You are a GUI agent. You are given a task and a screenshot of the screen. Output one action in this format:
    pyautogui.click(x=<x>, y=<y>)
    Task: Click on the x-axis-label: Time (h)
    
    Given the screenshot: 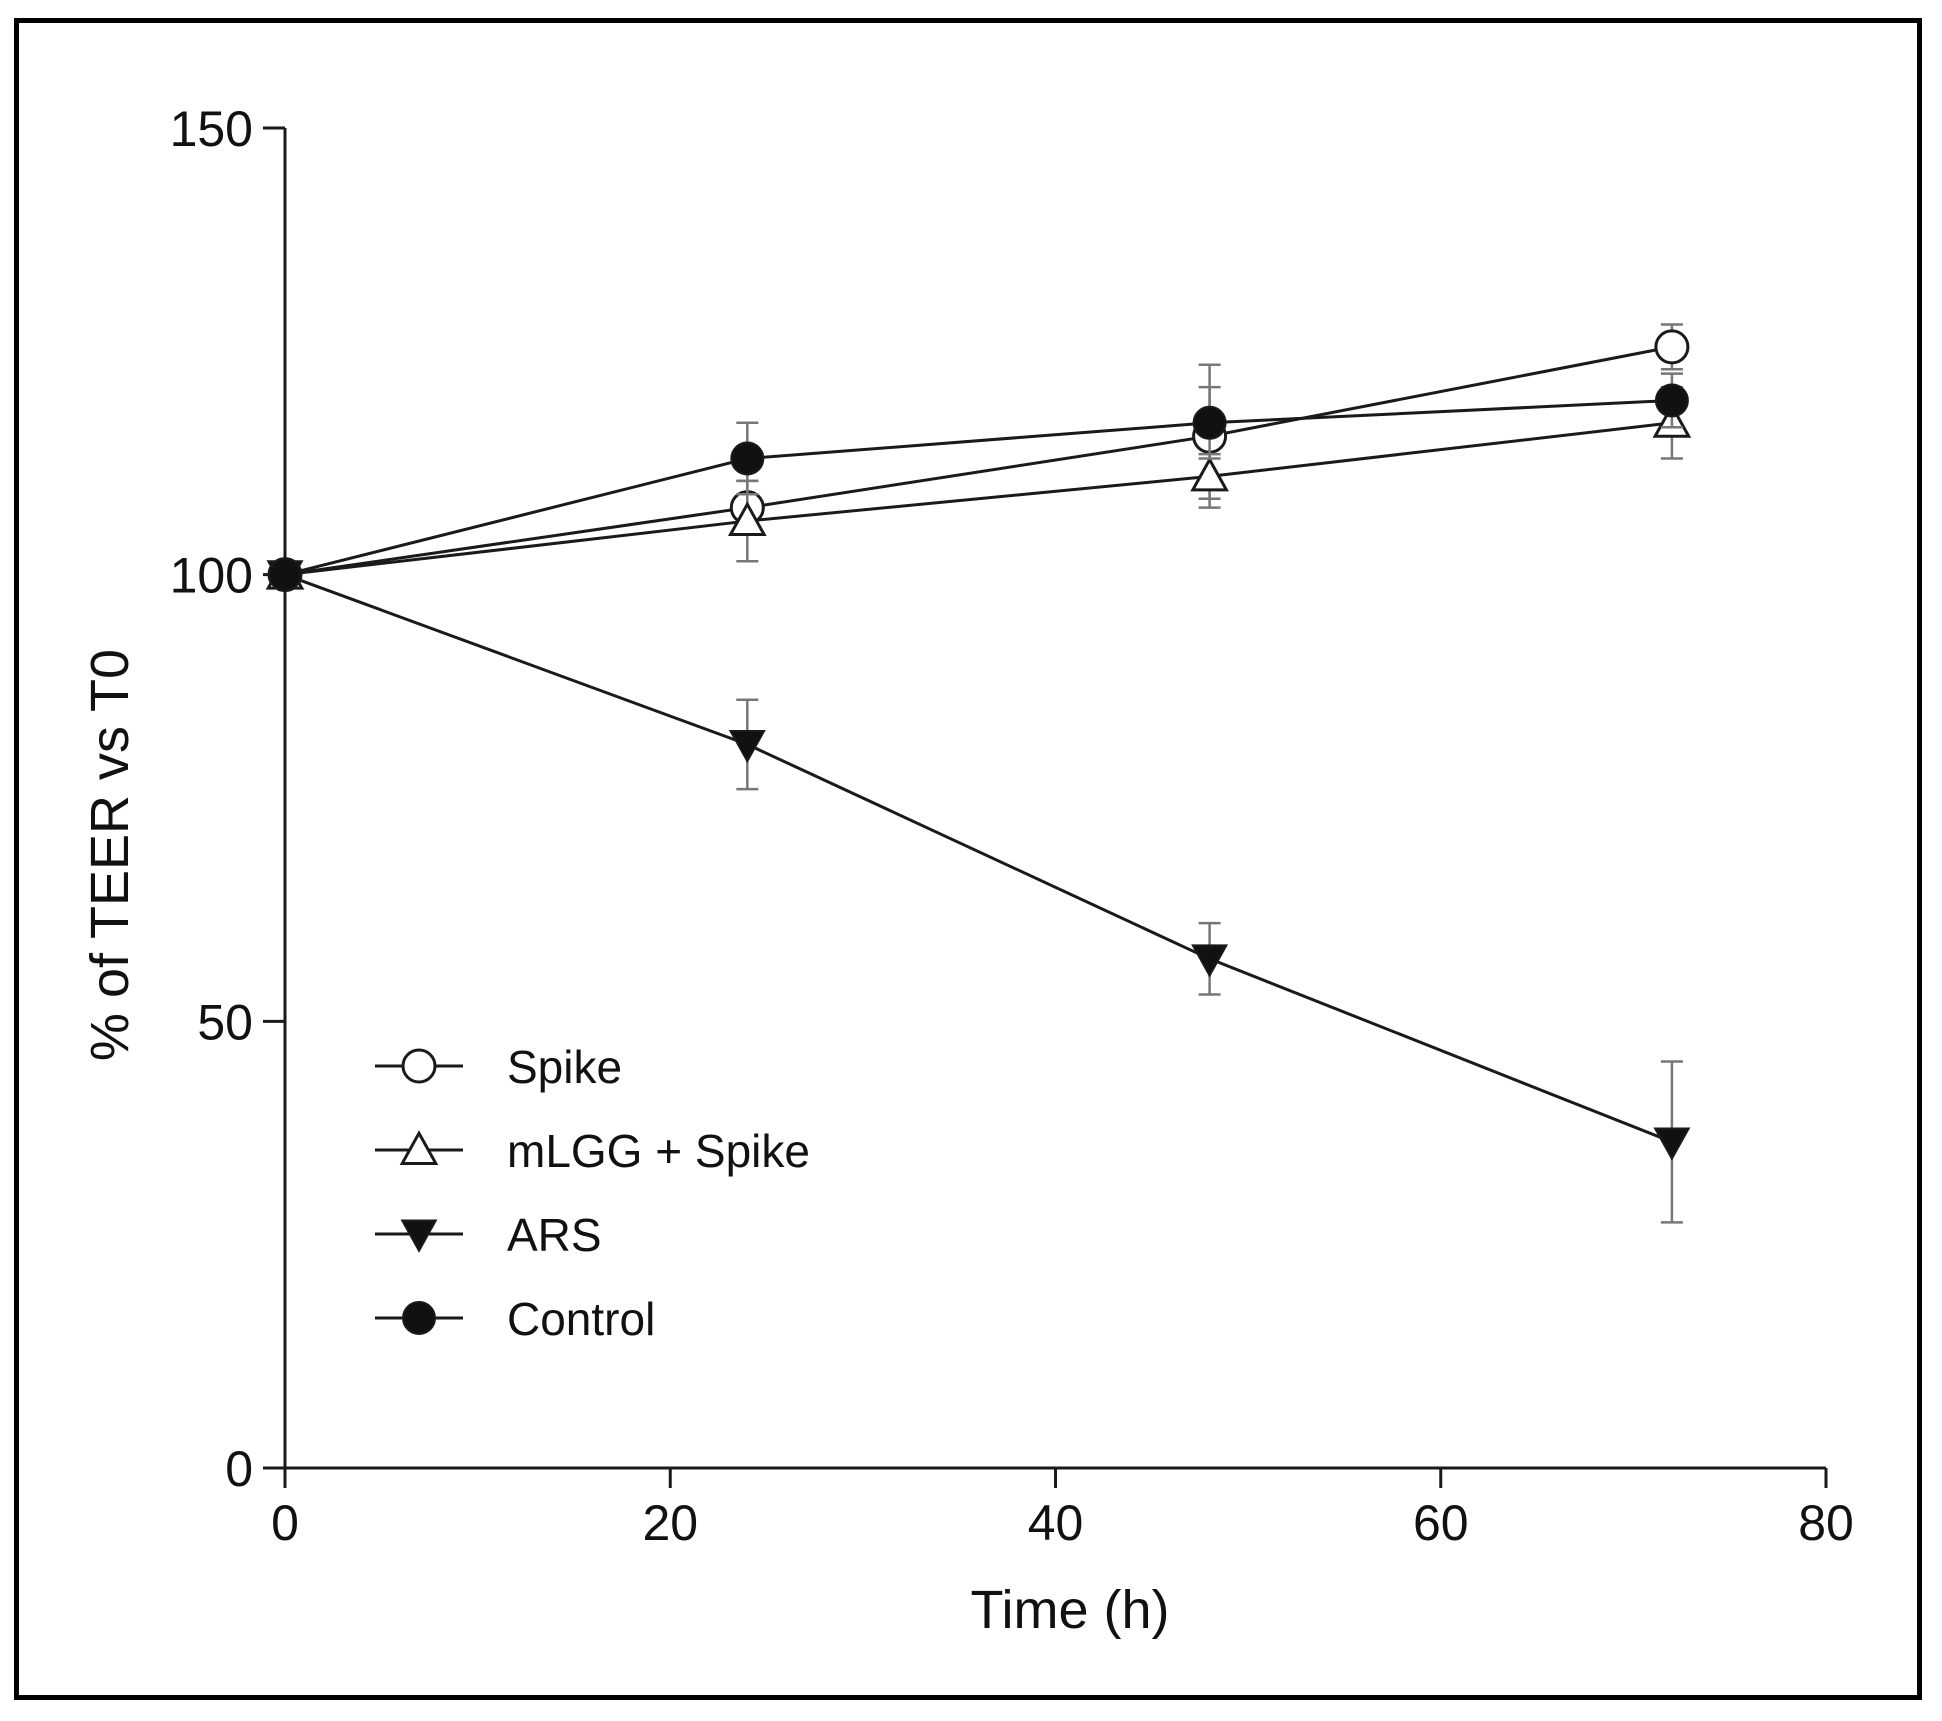 What is the action you would take?
    pyautogui.click(x=1070, y=1610)
    